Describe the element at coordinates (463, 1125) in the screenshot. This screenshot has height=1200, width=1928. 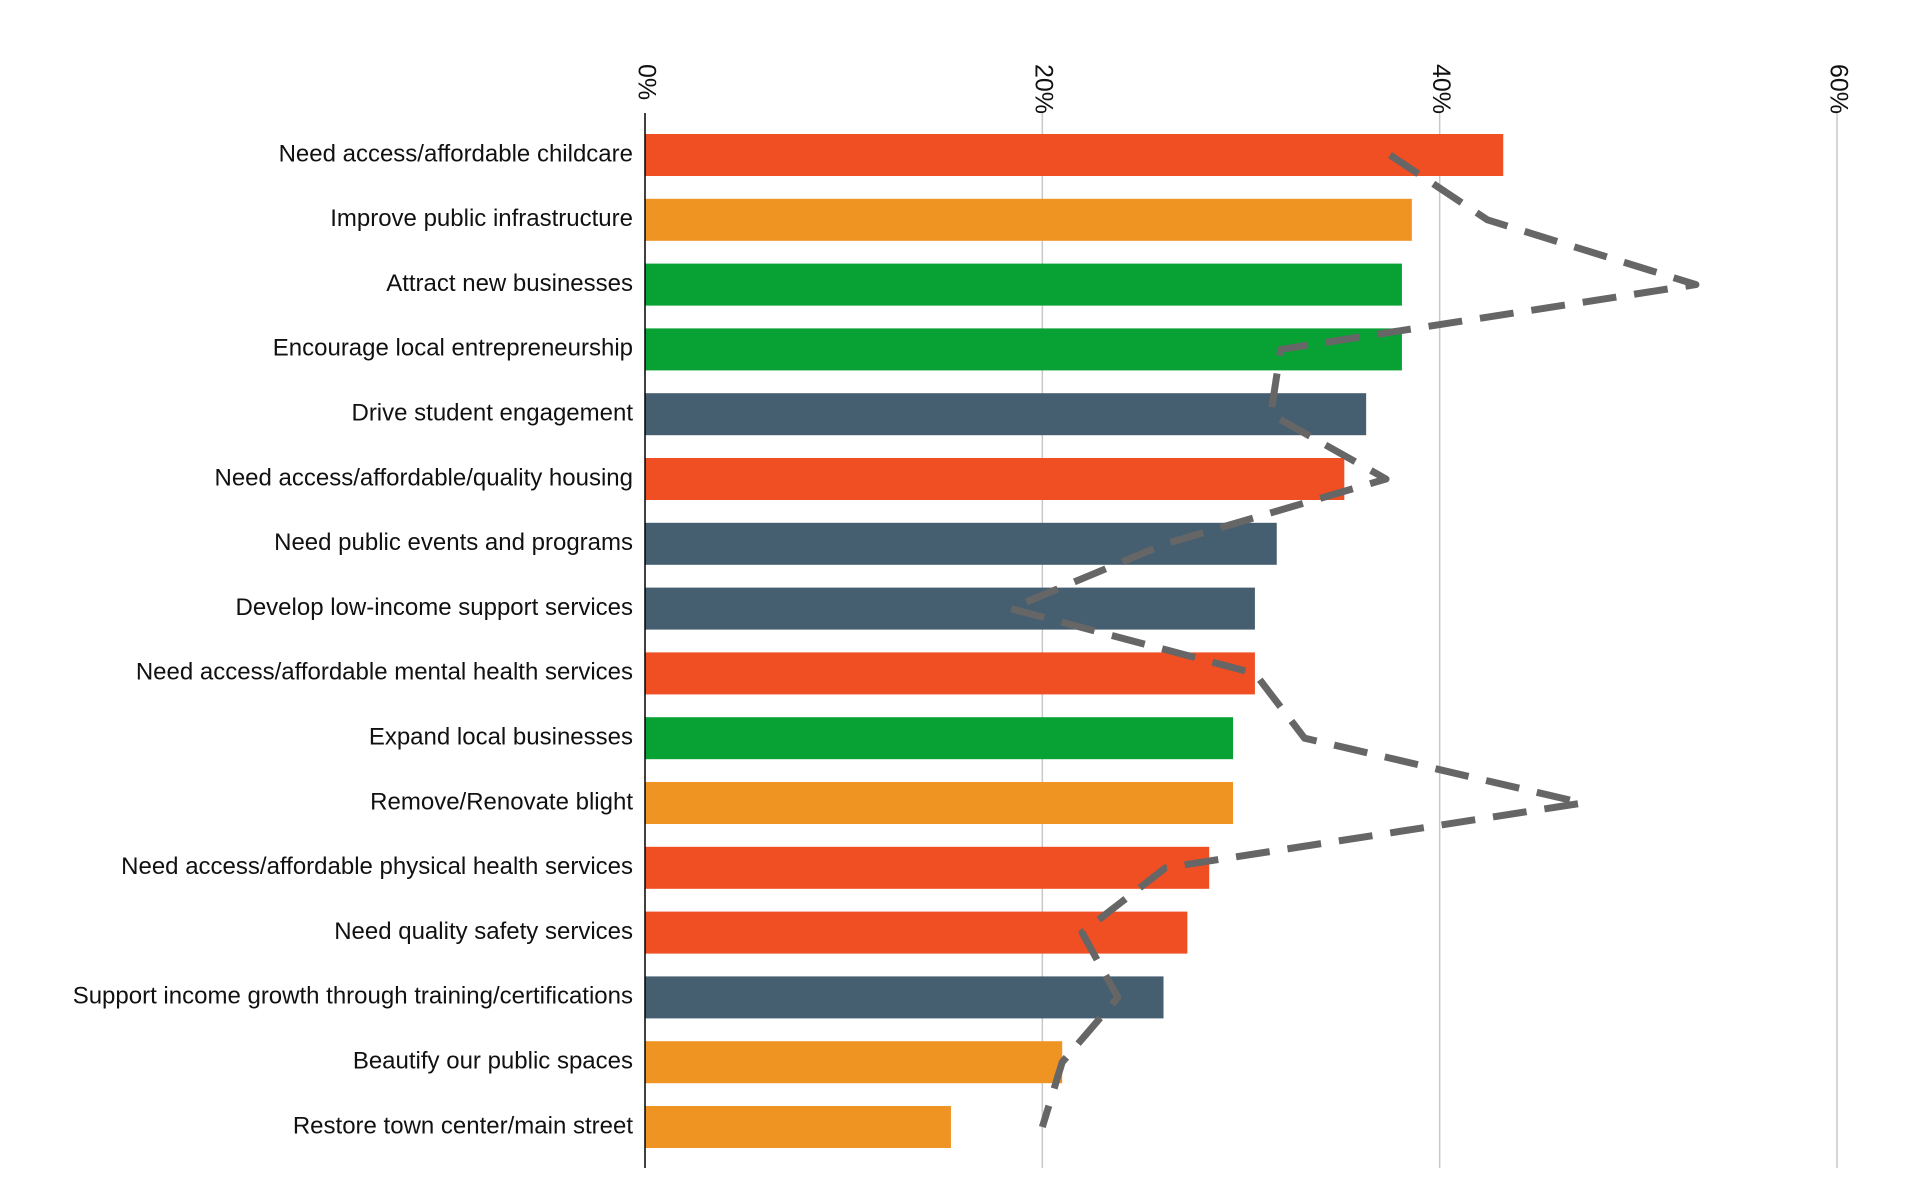
I see `category-label-16: Restore town center/main street` at that location.